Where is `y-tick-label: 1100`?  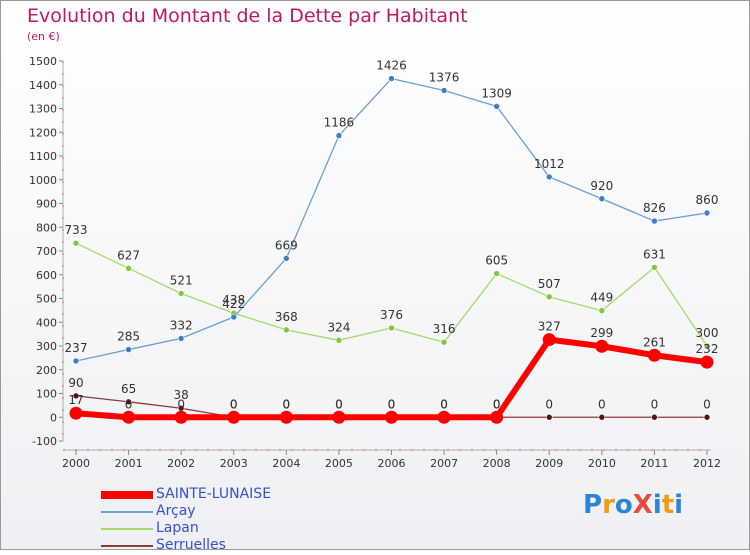 y-tick-label: 1100 is located at coordinates (43, 156).